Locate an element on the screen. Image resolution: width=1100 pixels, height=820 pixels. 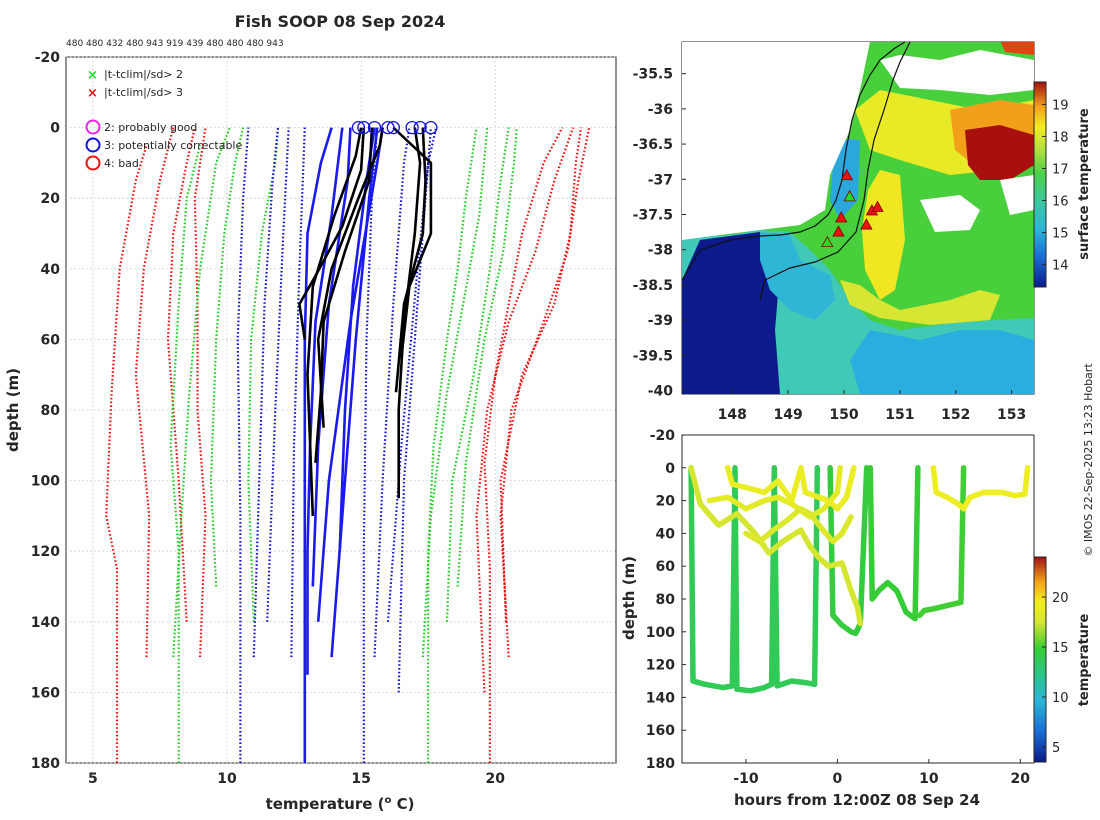
legend-marker-cross-red: × is located at coordinates (92, 93).